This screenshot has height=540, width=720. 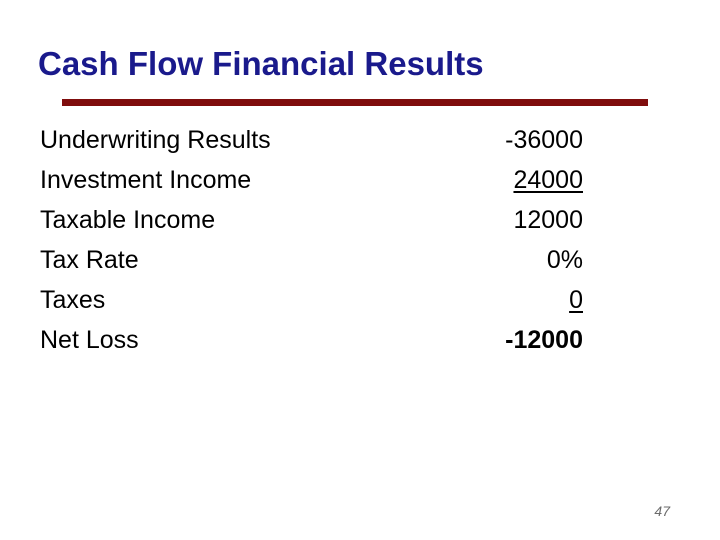 What do you see at coordinates (89, 260) in the screenshot?
I see `row-label: Tax Rate` at bounding box center [89, 260].